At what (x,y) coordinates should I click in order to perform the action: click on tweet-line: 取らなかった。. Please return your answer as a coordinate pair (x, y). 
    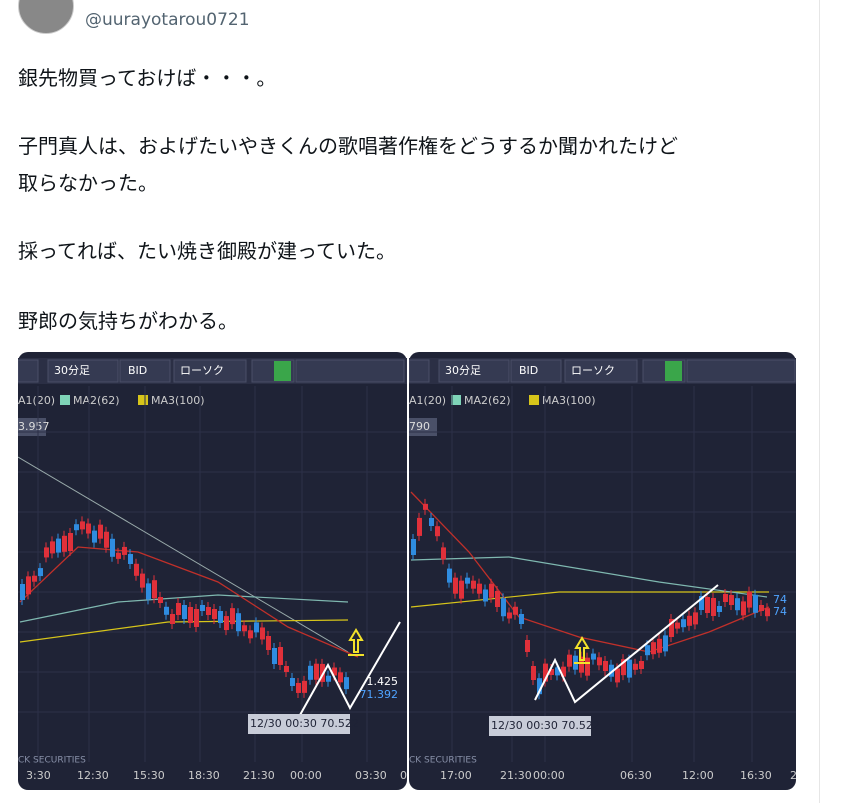
    Looking at the image, I should click on (88, 183).